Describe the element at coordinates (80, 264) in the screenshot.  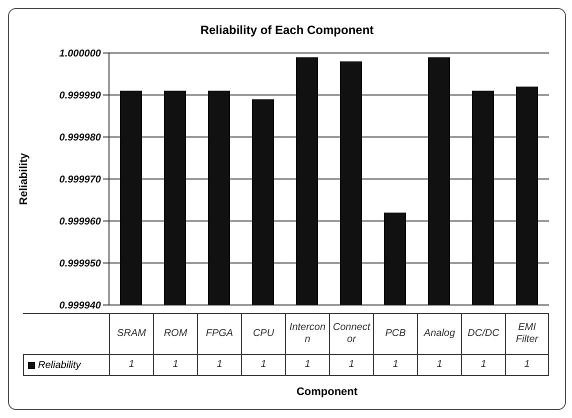
I see `y-tick-label: 0.999950` at that location.